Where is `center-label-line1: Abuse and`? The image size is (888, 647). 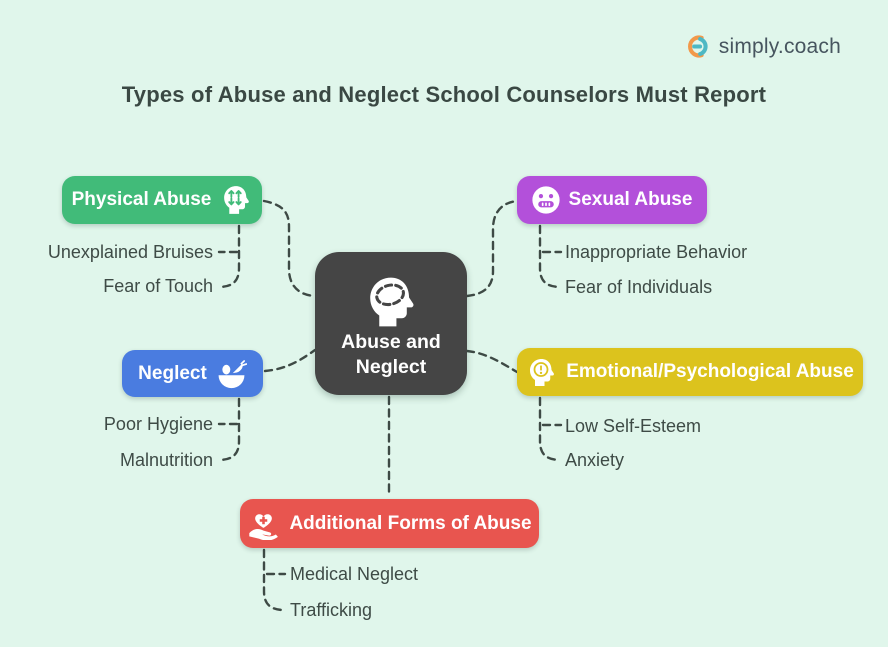
center-label-line1: Abuse and is located at coordinates (391, 341).